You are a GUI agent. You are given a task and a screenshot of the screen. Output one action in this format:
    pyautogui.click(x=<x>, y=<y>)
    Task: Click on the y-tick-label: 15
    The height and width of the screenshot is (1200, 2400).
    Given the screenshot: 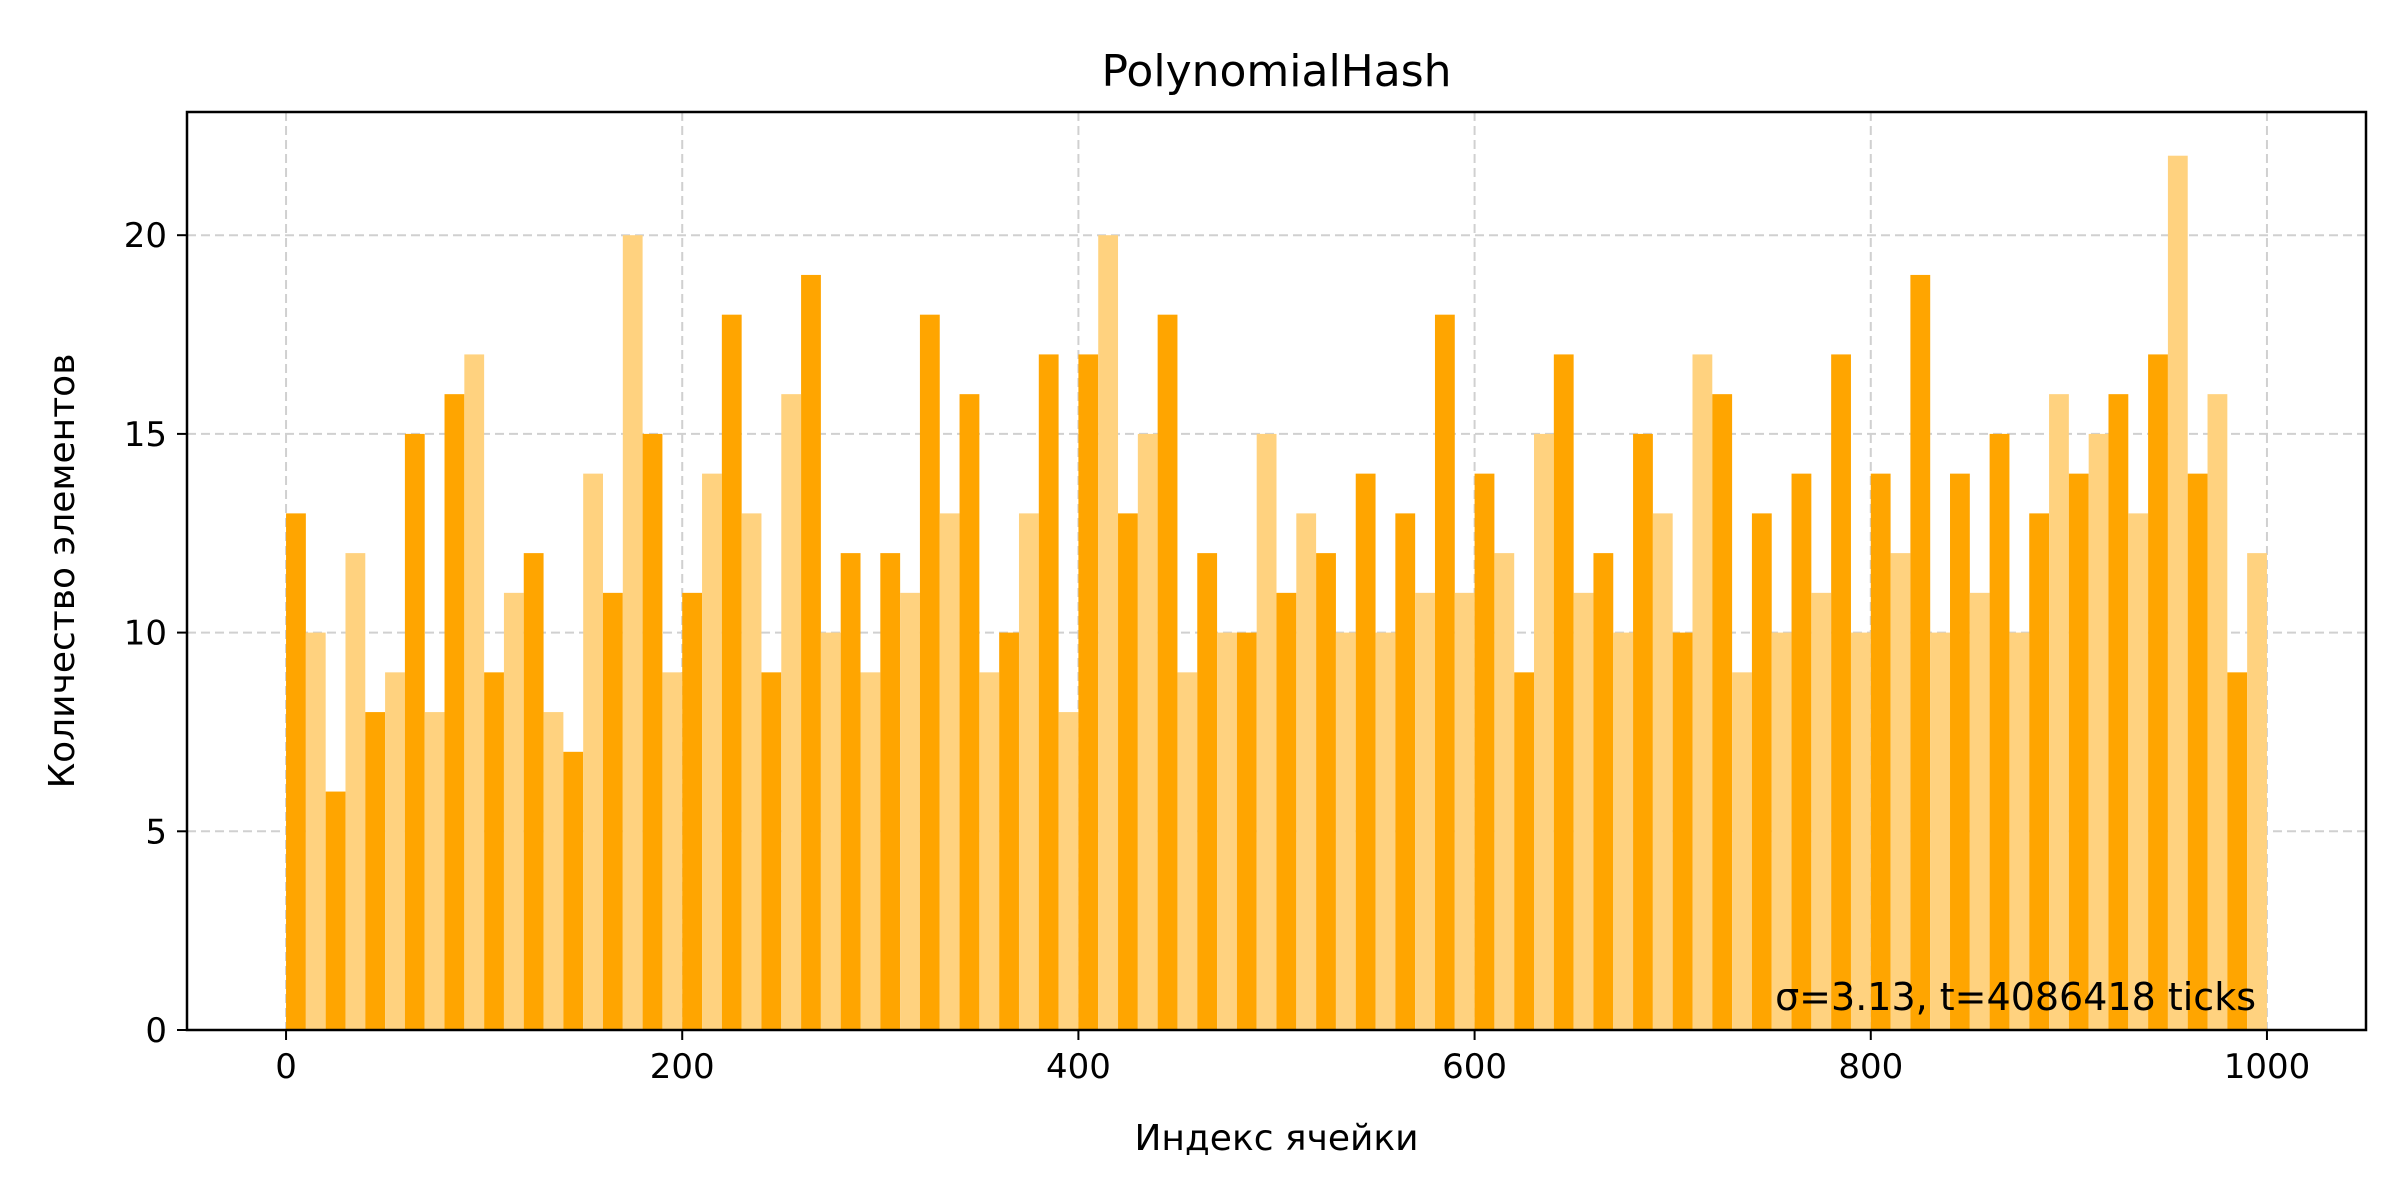 What is the action you would take?
    pyautogui.click(x=145, y=435)
    